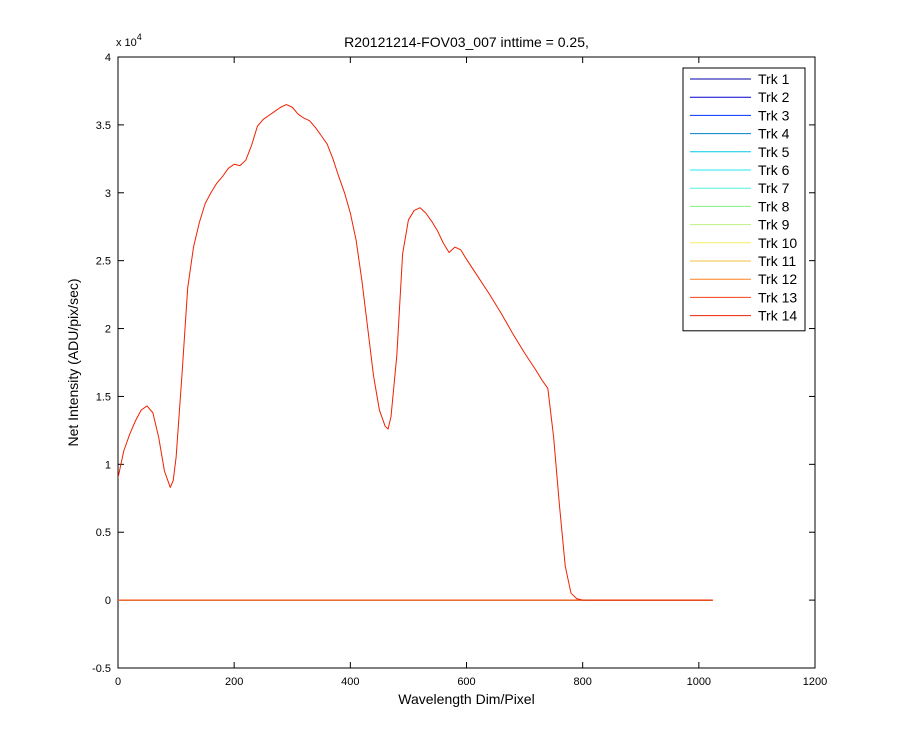 This screenshot has height=750, width=900. I want to click on legend-label: Trk 14, so click(777, 316).